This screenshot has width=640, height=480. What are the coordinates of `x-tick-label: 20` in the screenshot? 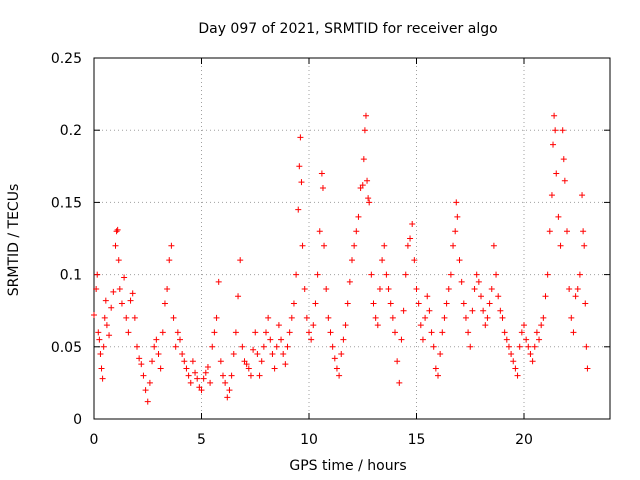 It's located at (524, 440).